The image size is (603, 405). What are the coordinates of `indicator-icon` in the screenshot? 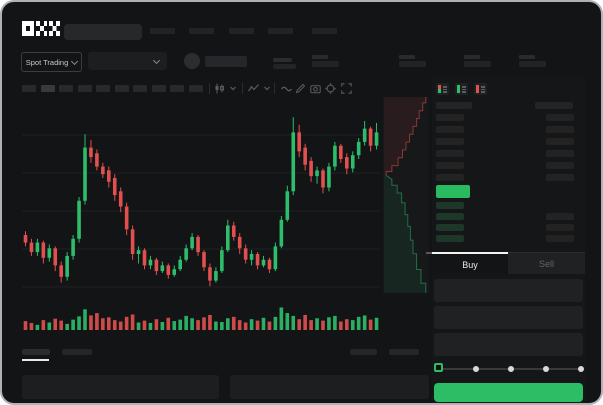 It's located at (253, 88).